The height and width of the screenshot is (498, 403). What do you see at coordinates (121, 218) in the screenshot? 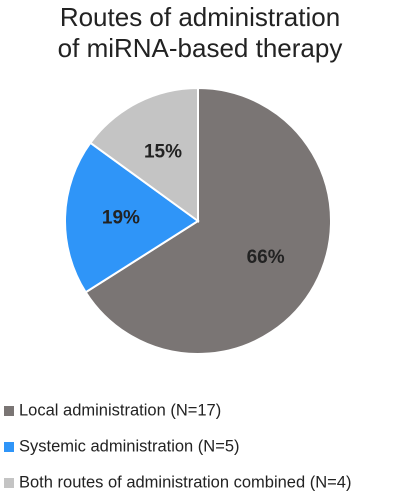
I see `data-label: 19%` at bounding box center [121, 218].